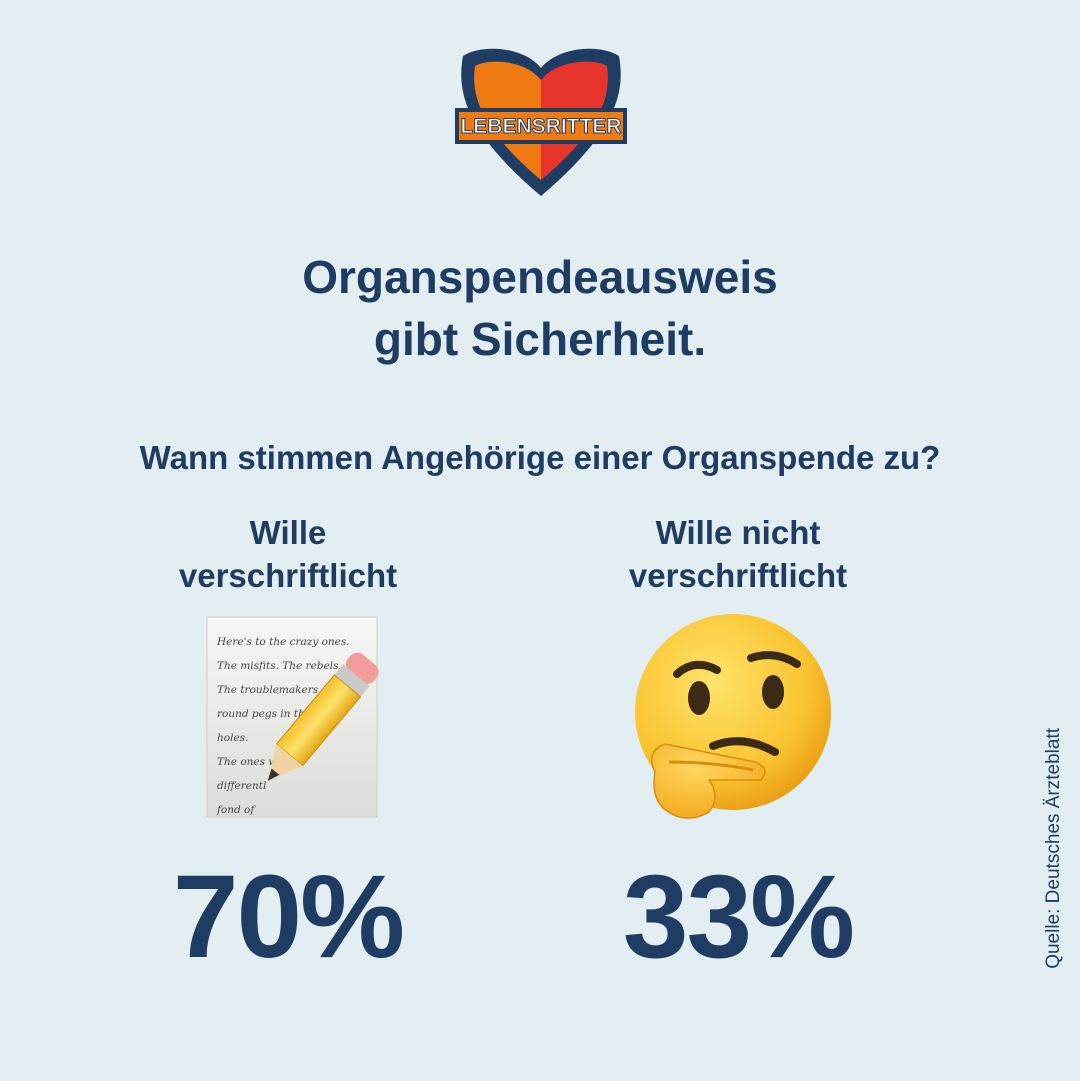  I want to click on lebensritter-logo: LEBENSRITTER, so click(541, 120).